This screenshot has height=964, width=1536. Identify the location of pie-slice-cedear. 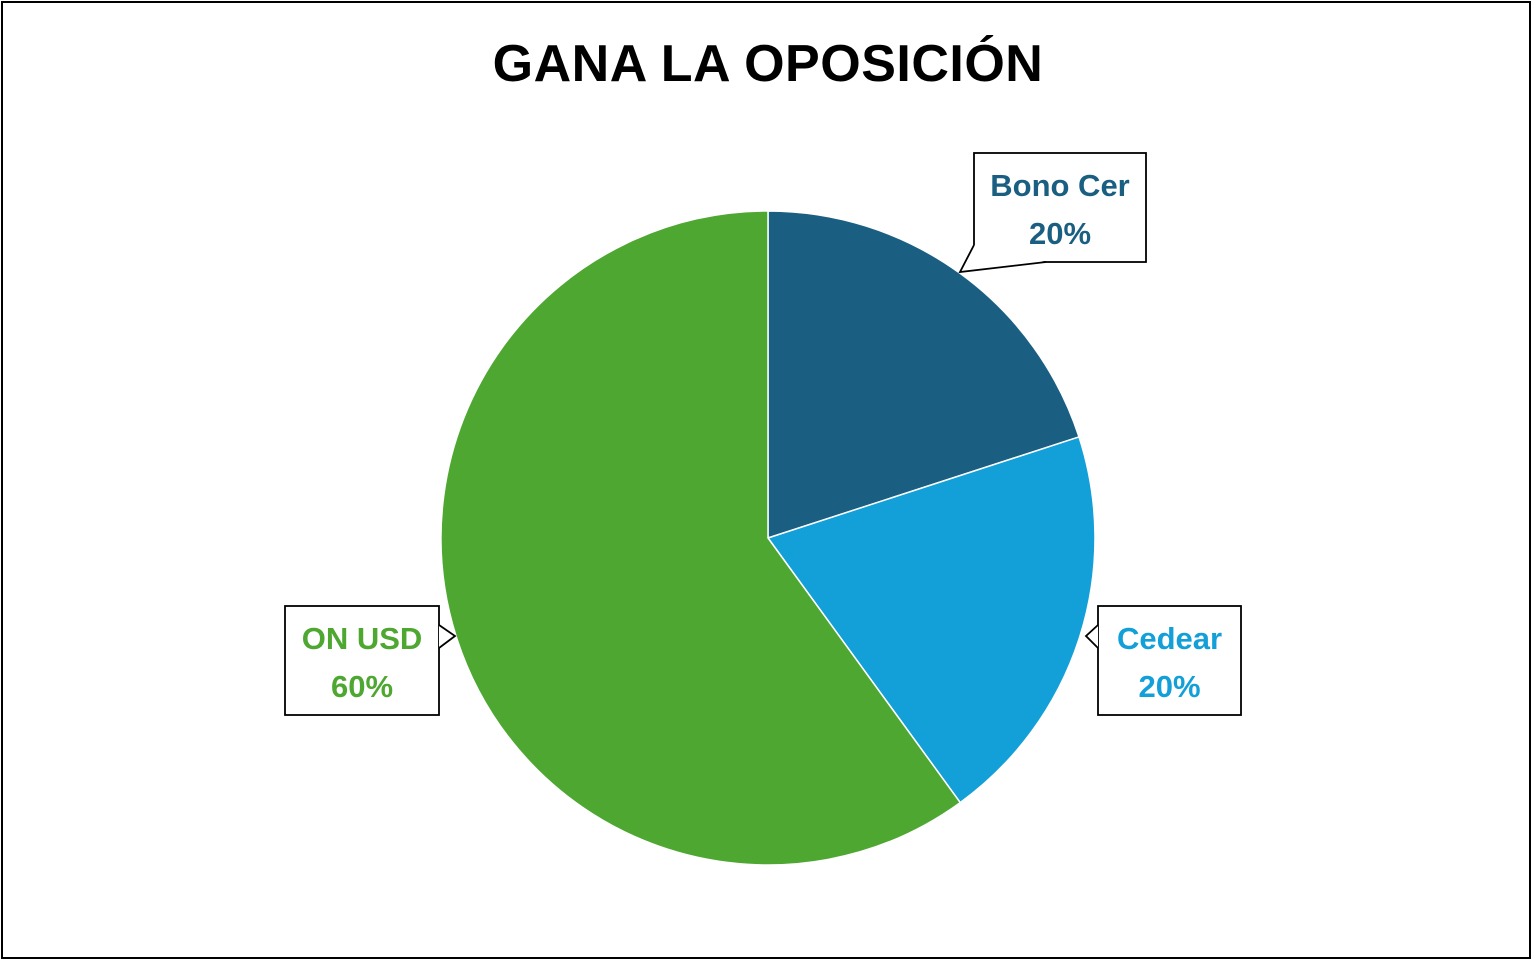
(931, 620).